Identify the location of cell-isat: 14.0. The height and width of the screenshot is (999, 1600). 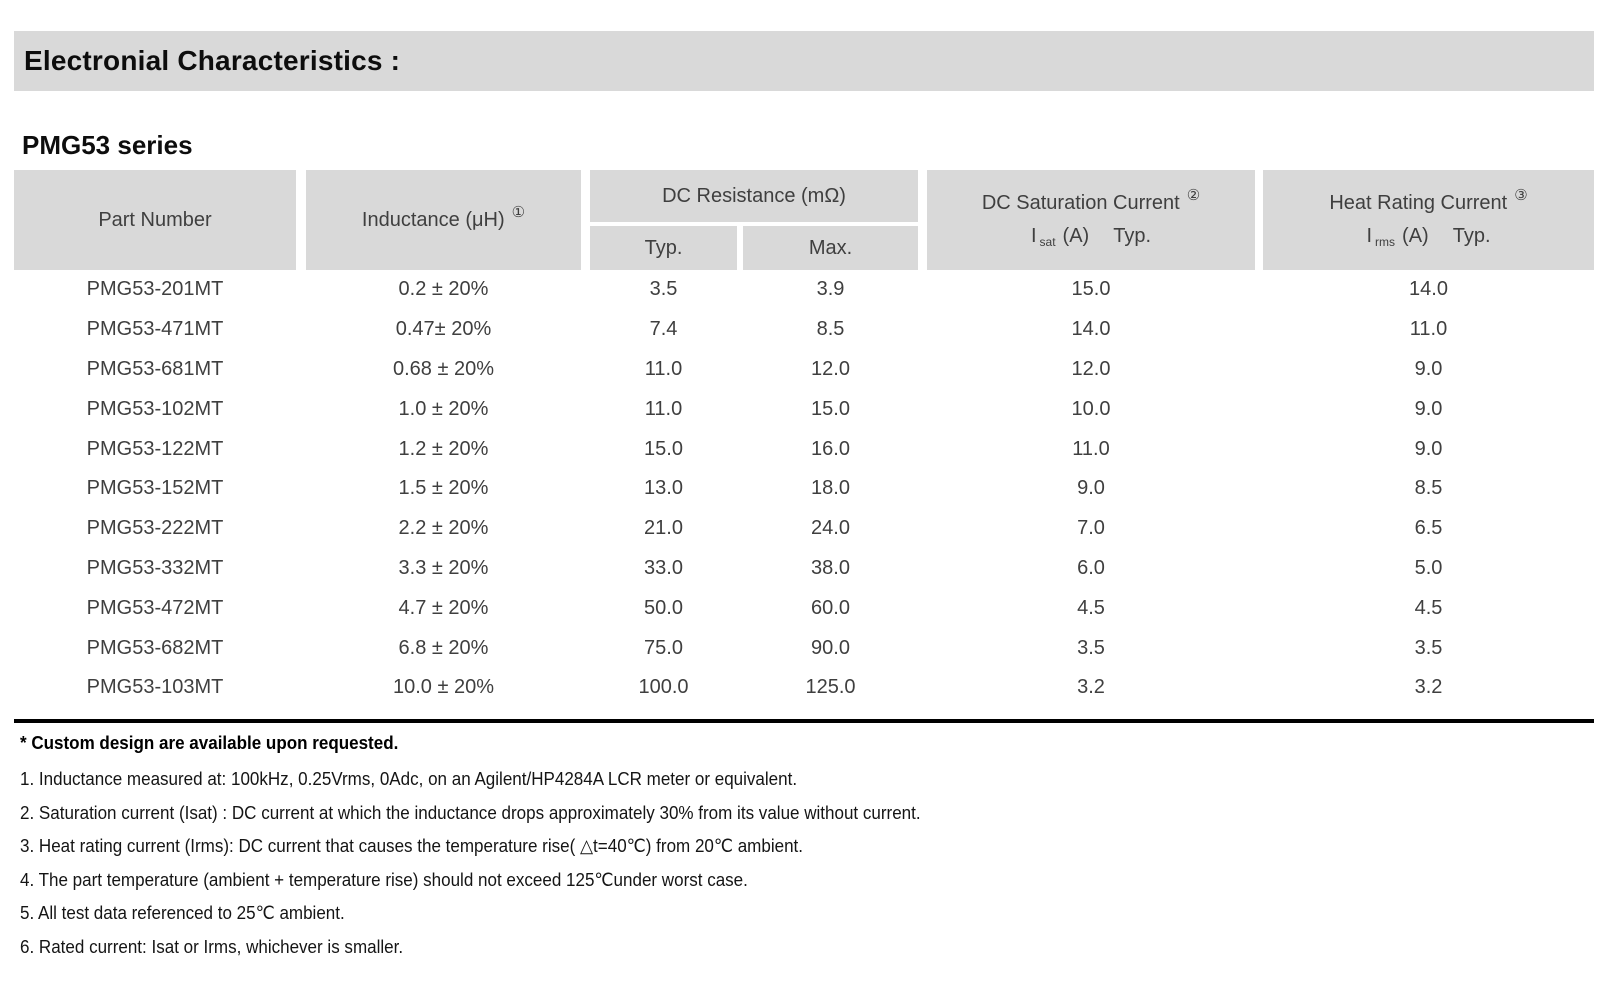
(1091, 329).